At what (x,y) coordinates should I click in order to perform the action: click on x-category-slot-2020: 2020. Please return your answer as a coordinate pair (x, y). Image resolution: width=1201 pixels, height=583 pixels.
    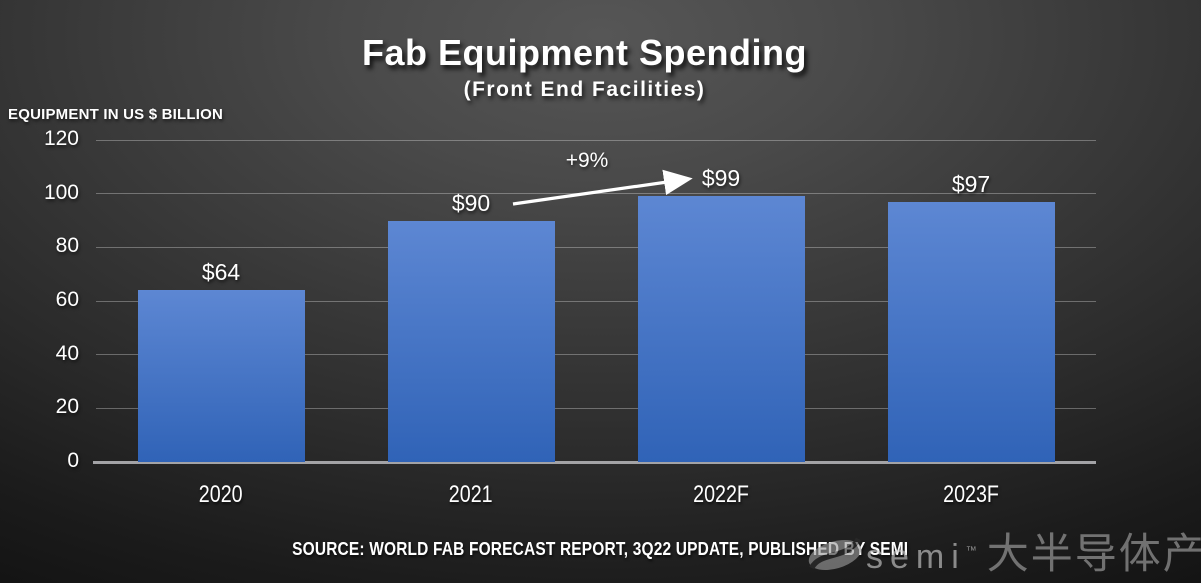
    Looking at the image, I should click on (221, 495).